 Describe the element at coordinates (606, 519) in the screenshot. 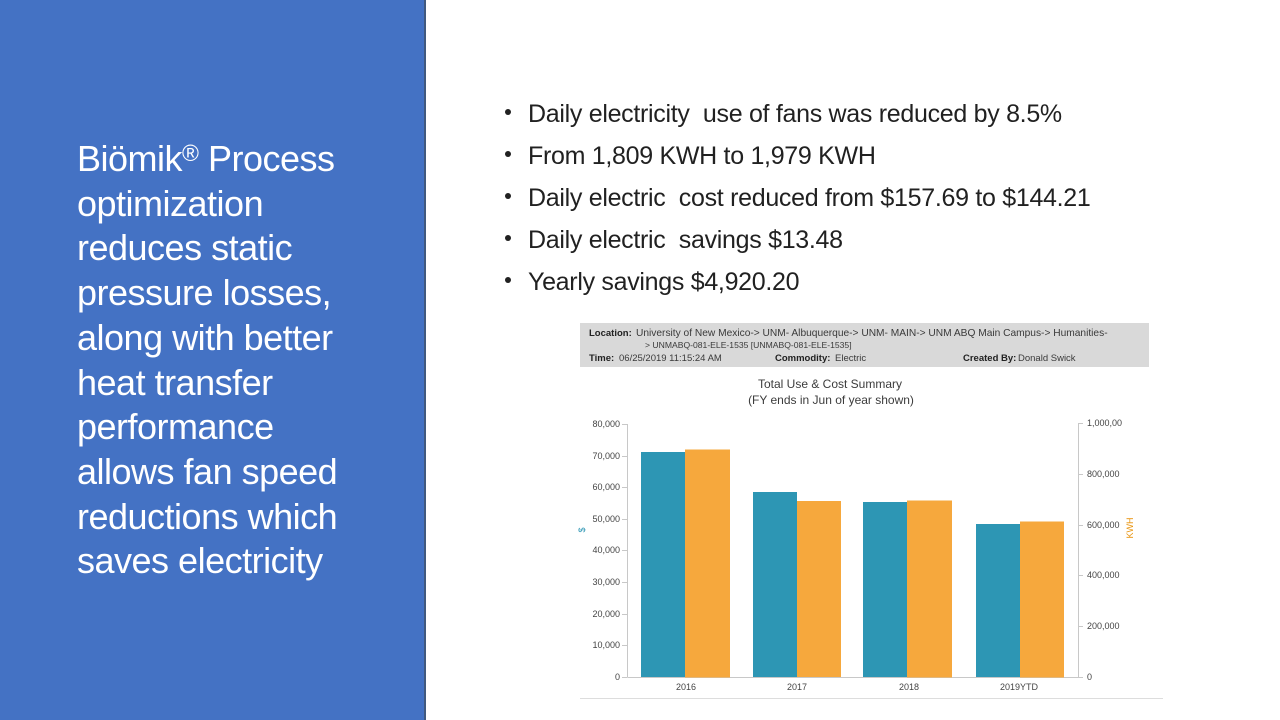

I see `svg-text: 50,000` at that location.